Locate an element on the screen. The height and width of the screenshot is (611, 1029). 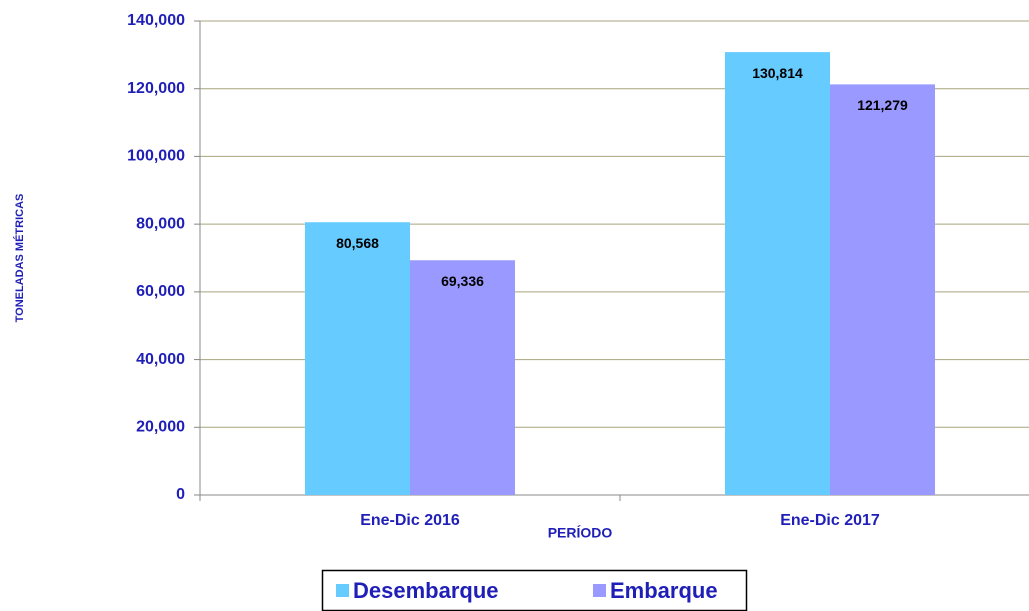
data-label: 121,279 is located at coordinates (882, 105).